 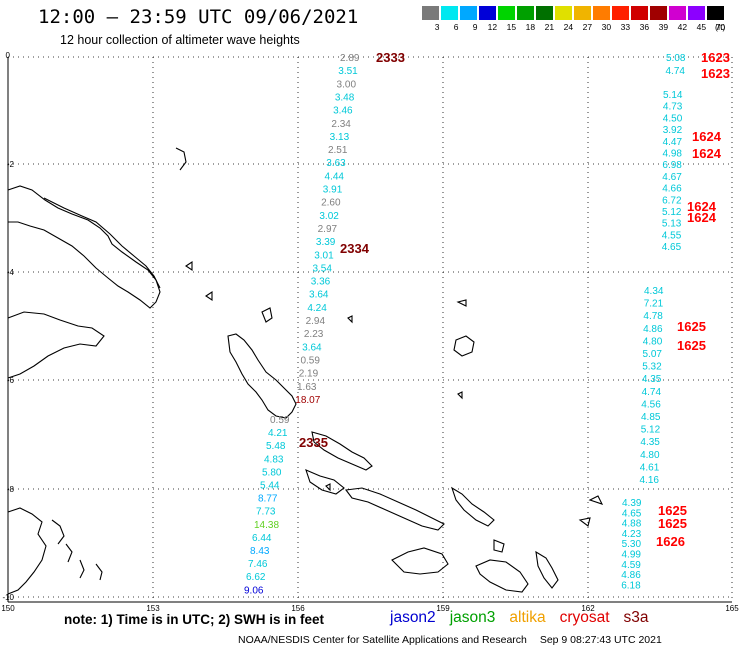 What do you see at coordinates (102, 243) in the screenshot?
I see `coastline-new-ireland` at bounding box center [102, 243].